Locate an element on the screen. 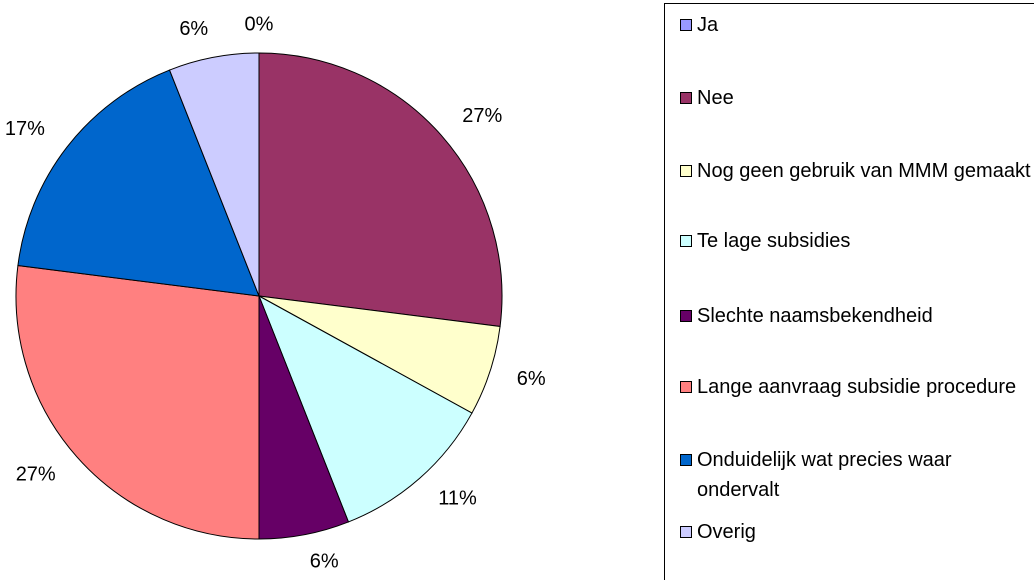 This screenshot has width=1034, height=580. legend-label: Ja is located at coordinates (708, 25).